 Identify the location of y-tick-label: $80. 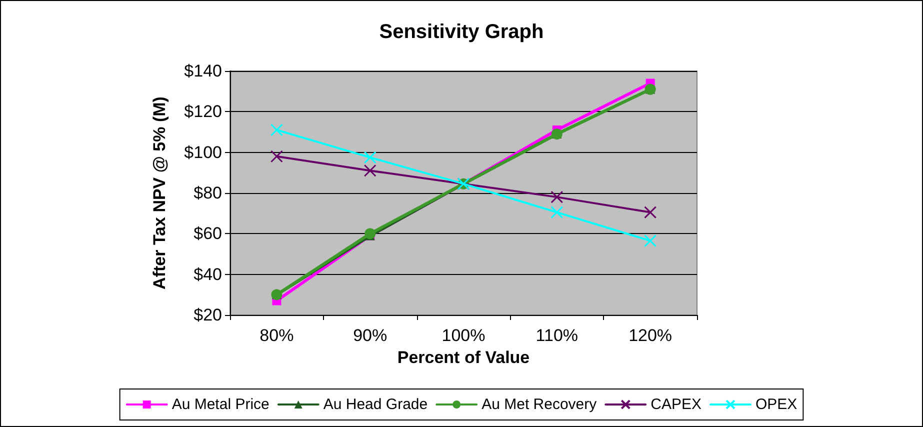
(208, 193).